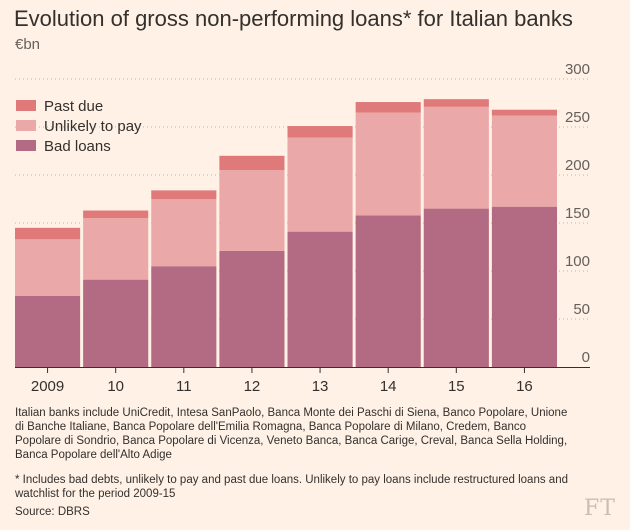 The width and height of the screenshot is (630, 530). What do you see at coordinates (252, 386) in the screenshot?
I see `x-tick-label-12: 12` at bounding box center [252, 386].